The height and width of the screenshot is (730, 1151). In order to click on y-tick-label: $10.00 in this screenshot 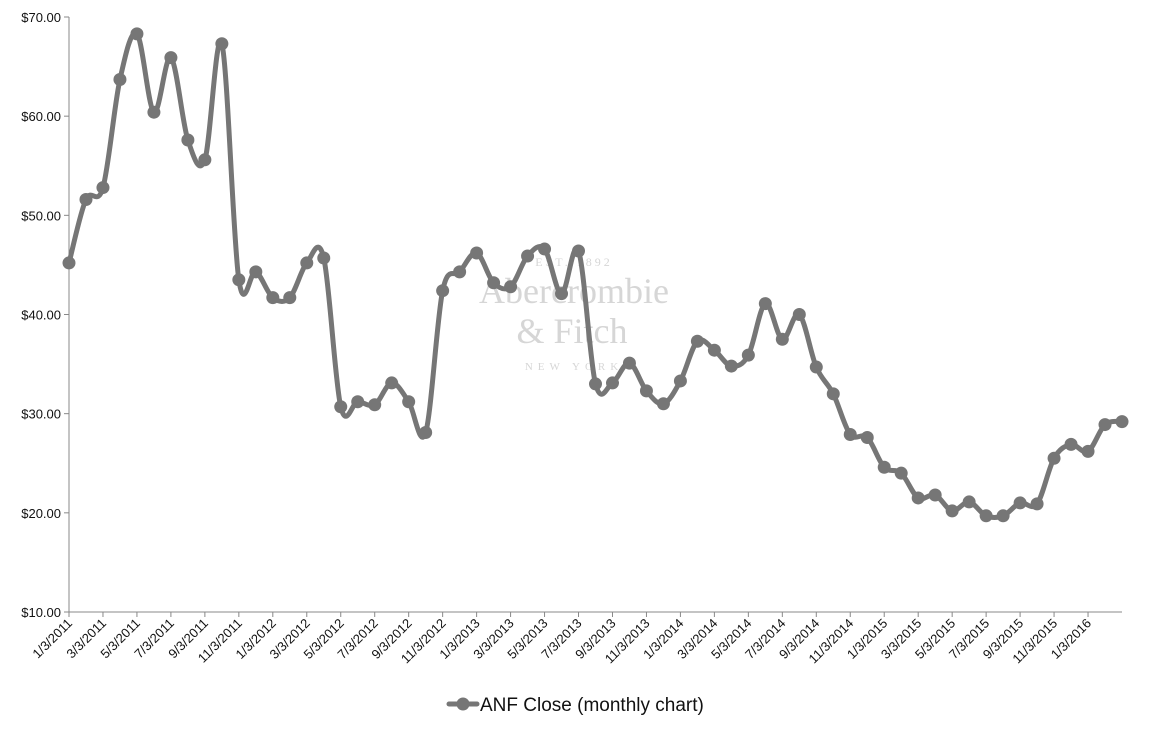, I will do `click(41, 612)`.